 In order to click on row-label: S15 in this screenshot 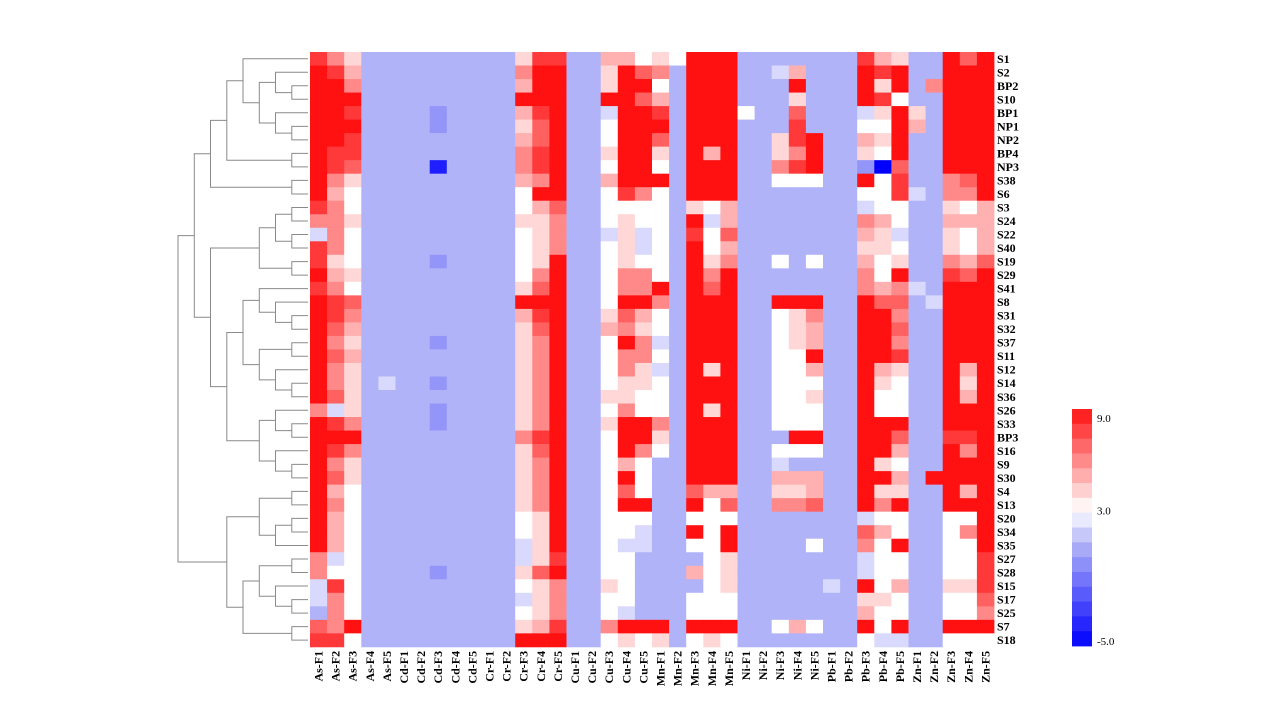, I will do `click(1006, 586)`.